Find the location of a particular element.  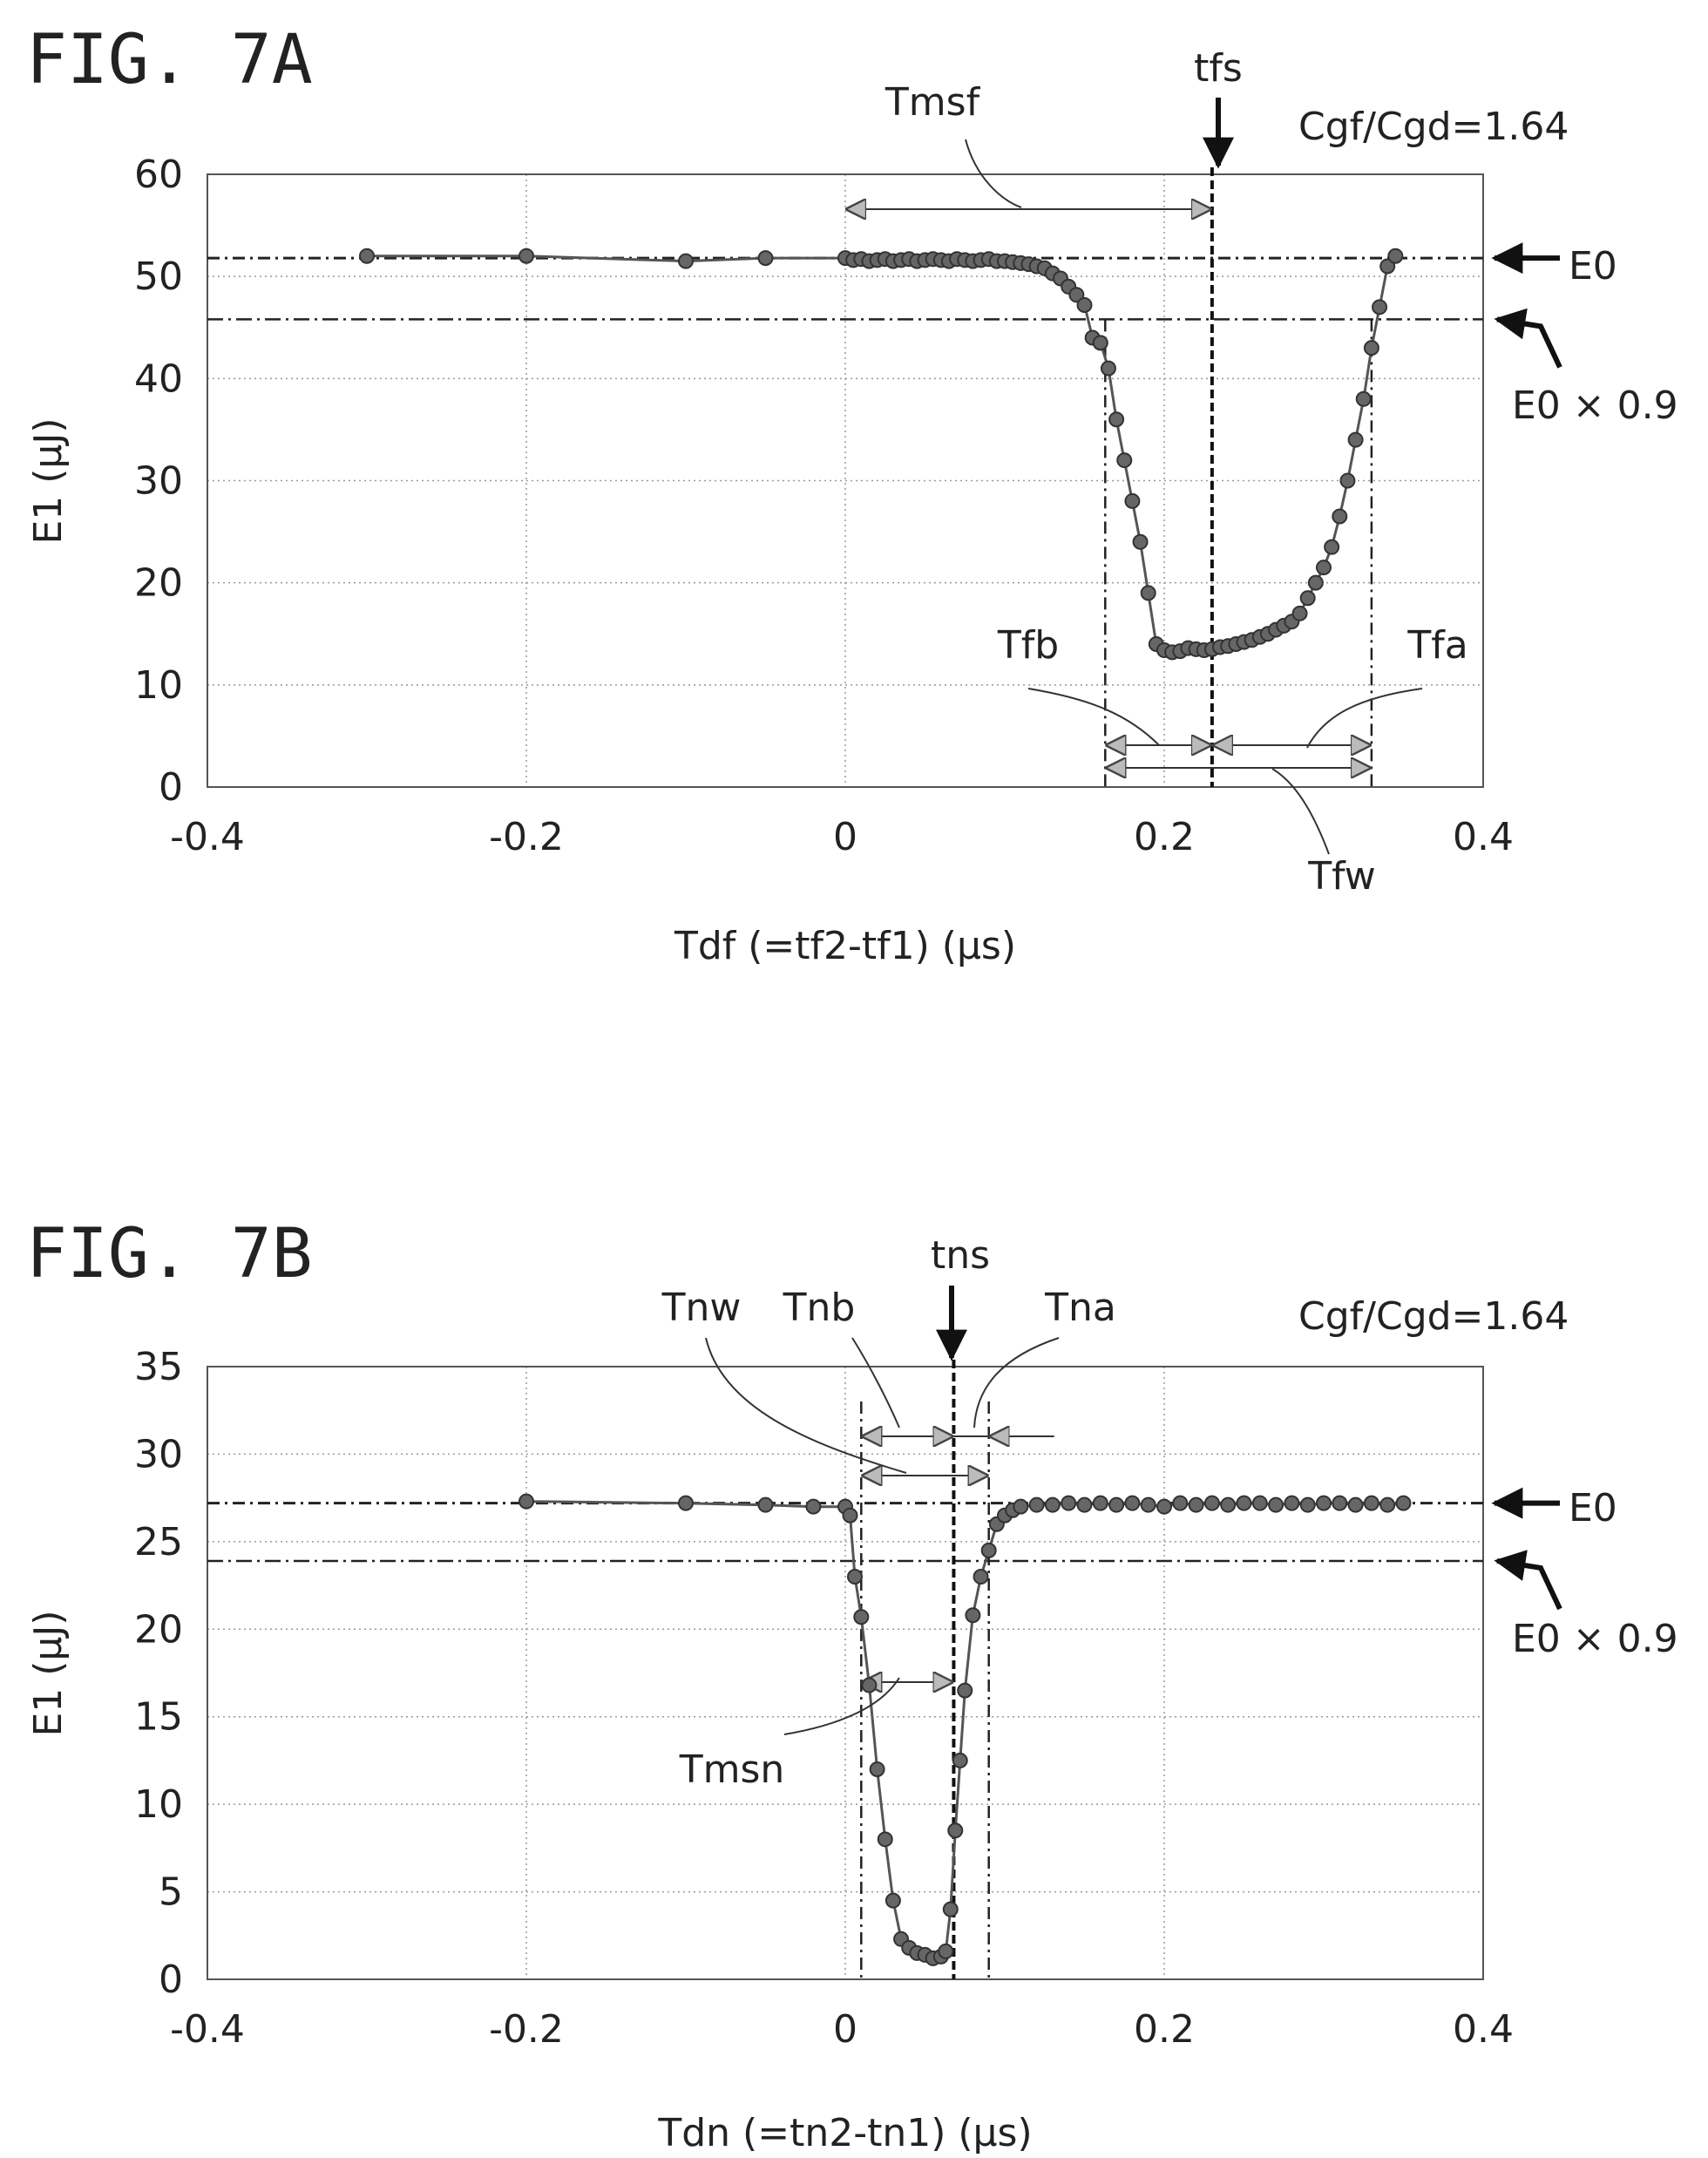

tfb-label: Tfb is located at coordinates (1028, 645).